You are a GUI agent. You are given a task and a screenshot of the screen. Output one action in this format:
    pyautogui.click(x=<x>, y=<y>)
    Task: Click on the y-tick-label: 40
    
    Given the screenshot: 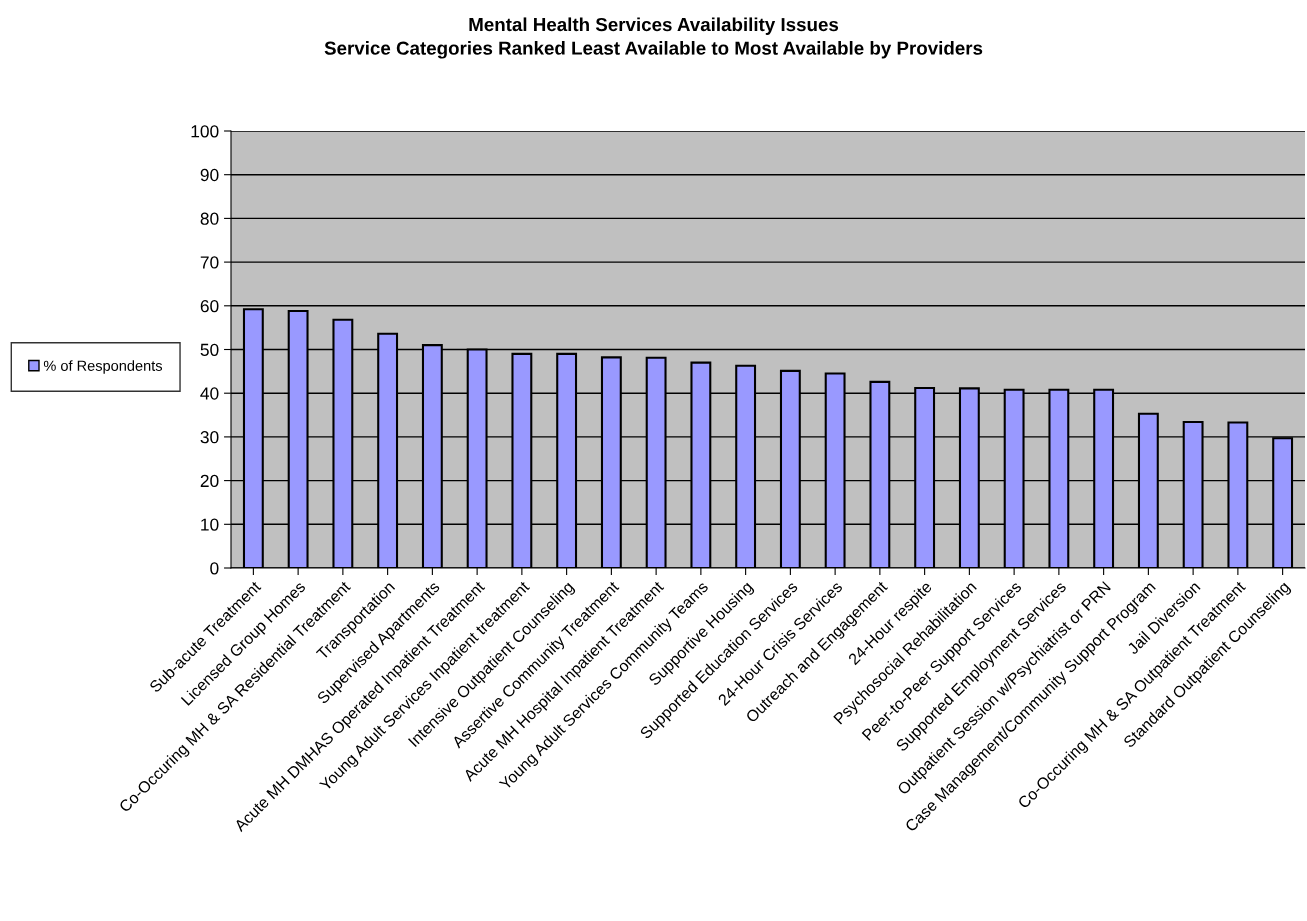 What is the action you would take?
    pyautogui.click(x=209, y=393)
    